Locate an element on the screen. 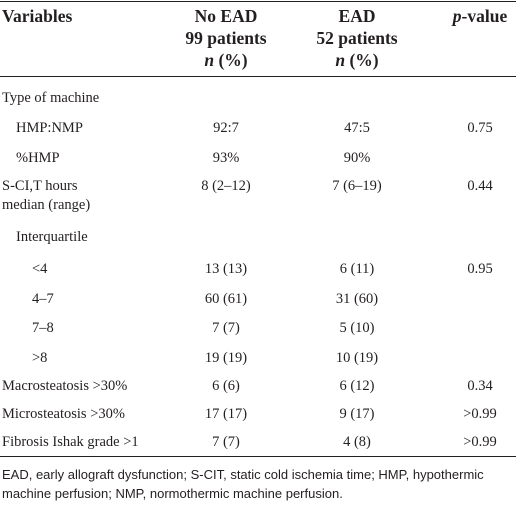 Image resolution: width=516 pixels, height=508 pixels. row-microsteatosis-no-ead: 17 (17) is located at coordinates (226, 414).